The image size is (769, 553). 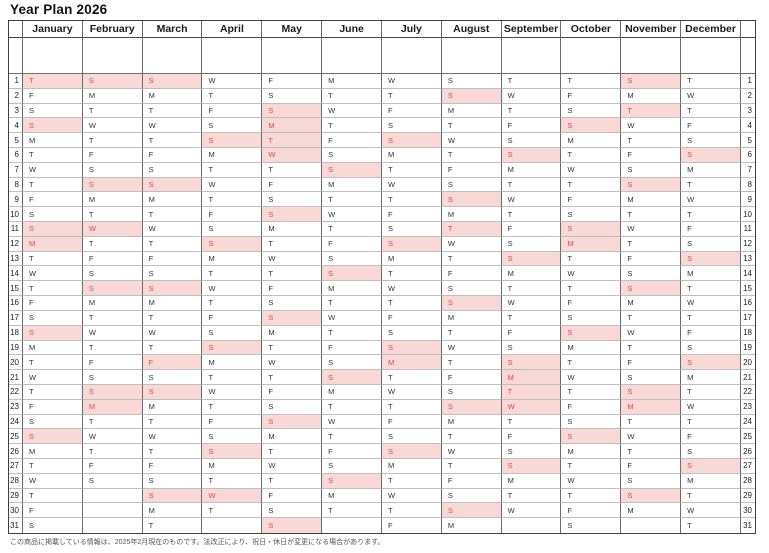 I want to click on row-number-right: 6, so click(x=747, y=155).